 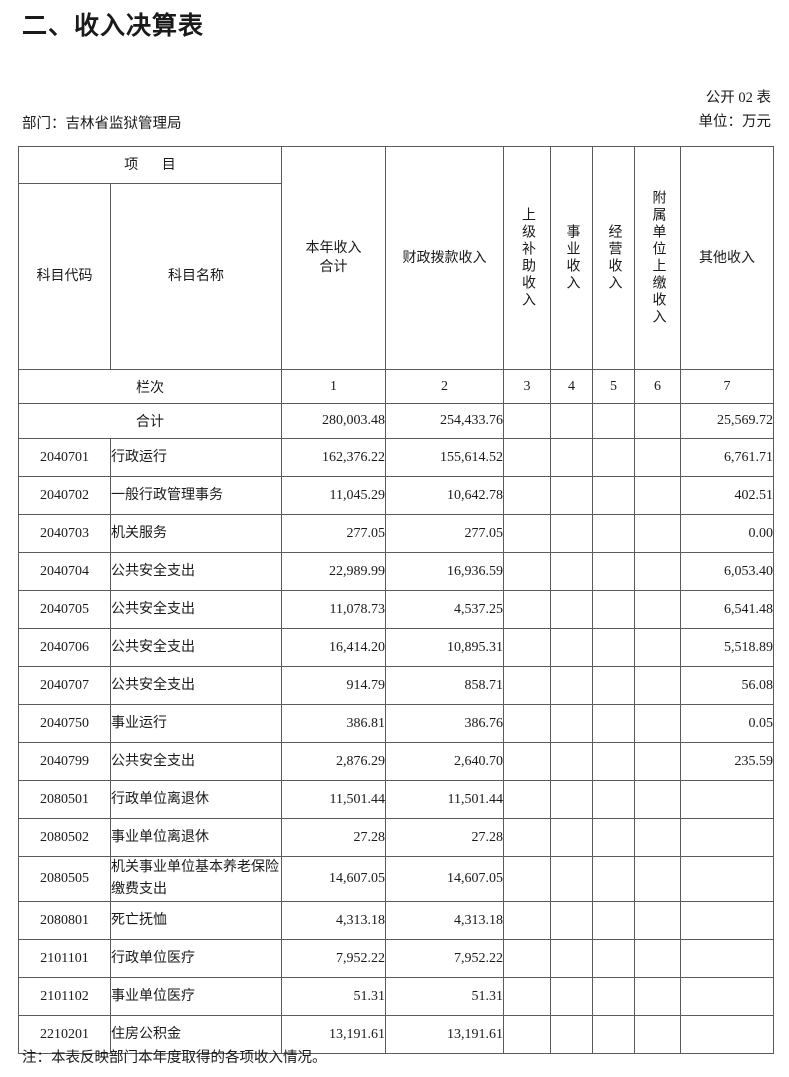 I want to click on table-row: 2040704 公共安全支出 22,989.99 16,936.59 6,053.40, so click(x=396, y=571).